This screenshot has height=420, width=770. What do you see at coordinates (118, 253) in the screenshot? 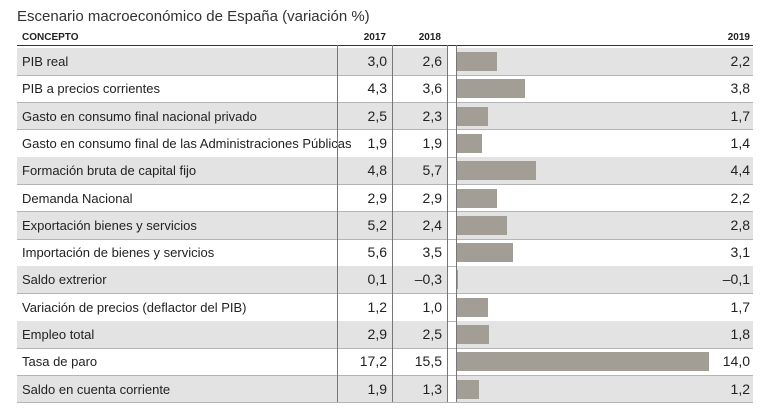
I see `row-label: Importación de bienes y servicios` at bounding box center [118, 253].